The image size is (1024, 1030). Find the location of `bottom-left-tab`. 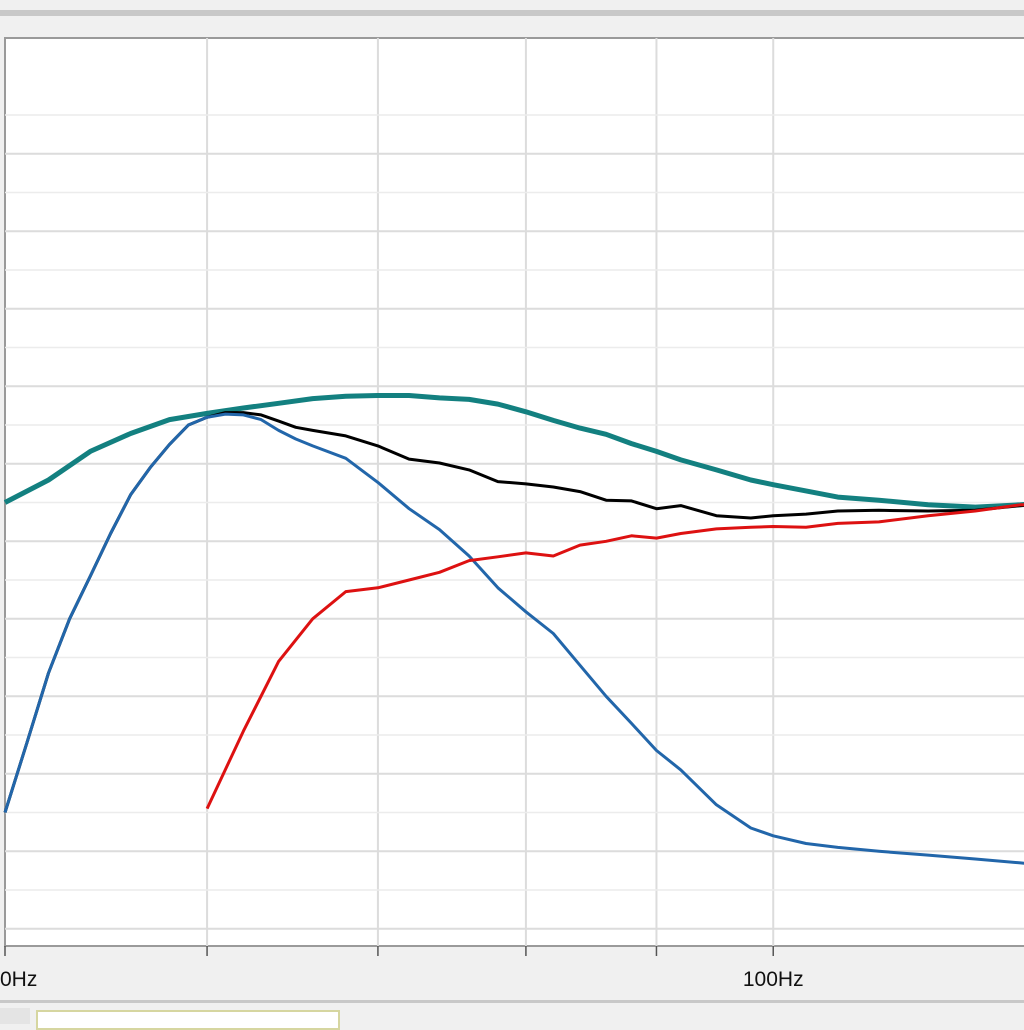

bottom-left-tab is located at coordinates (15, 1016).